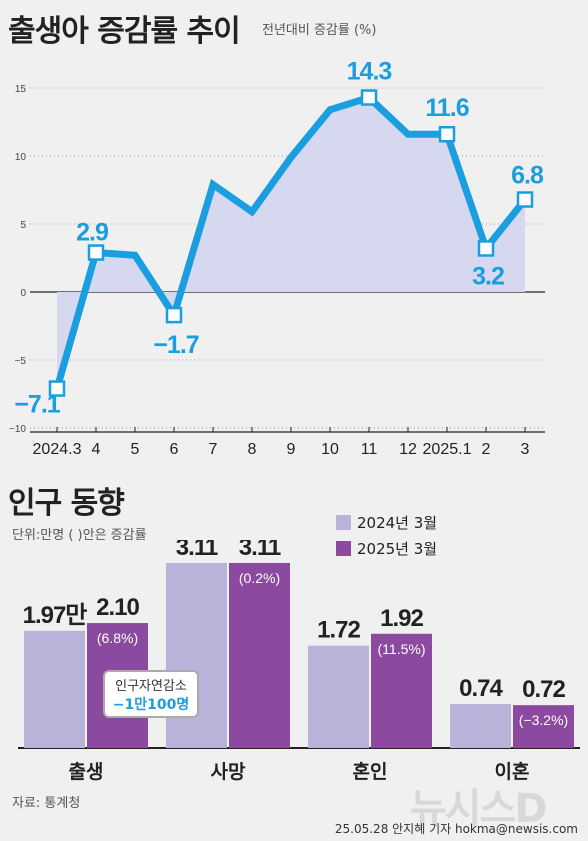 The width and height of the screenshot is (588, 841). What do you see at coordinates (23, 293) in the screenshot?
I see `y-tick-label: 0` at bounding box center [23, 293].